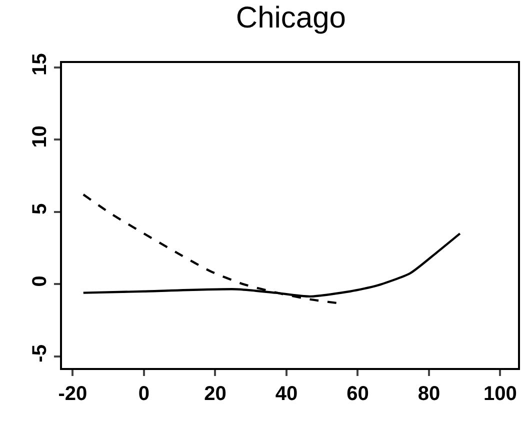 The width and height of the screenshot is (529, 421). I want to click on chart-title: Chicago, so click(291, 17).